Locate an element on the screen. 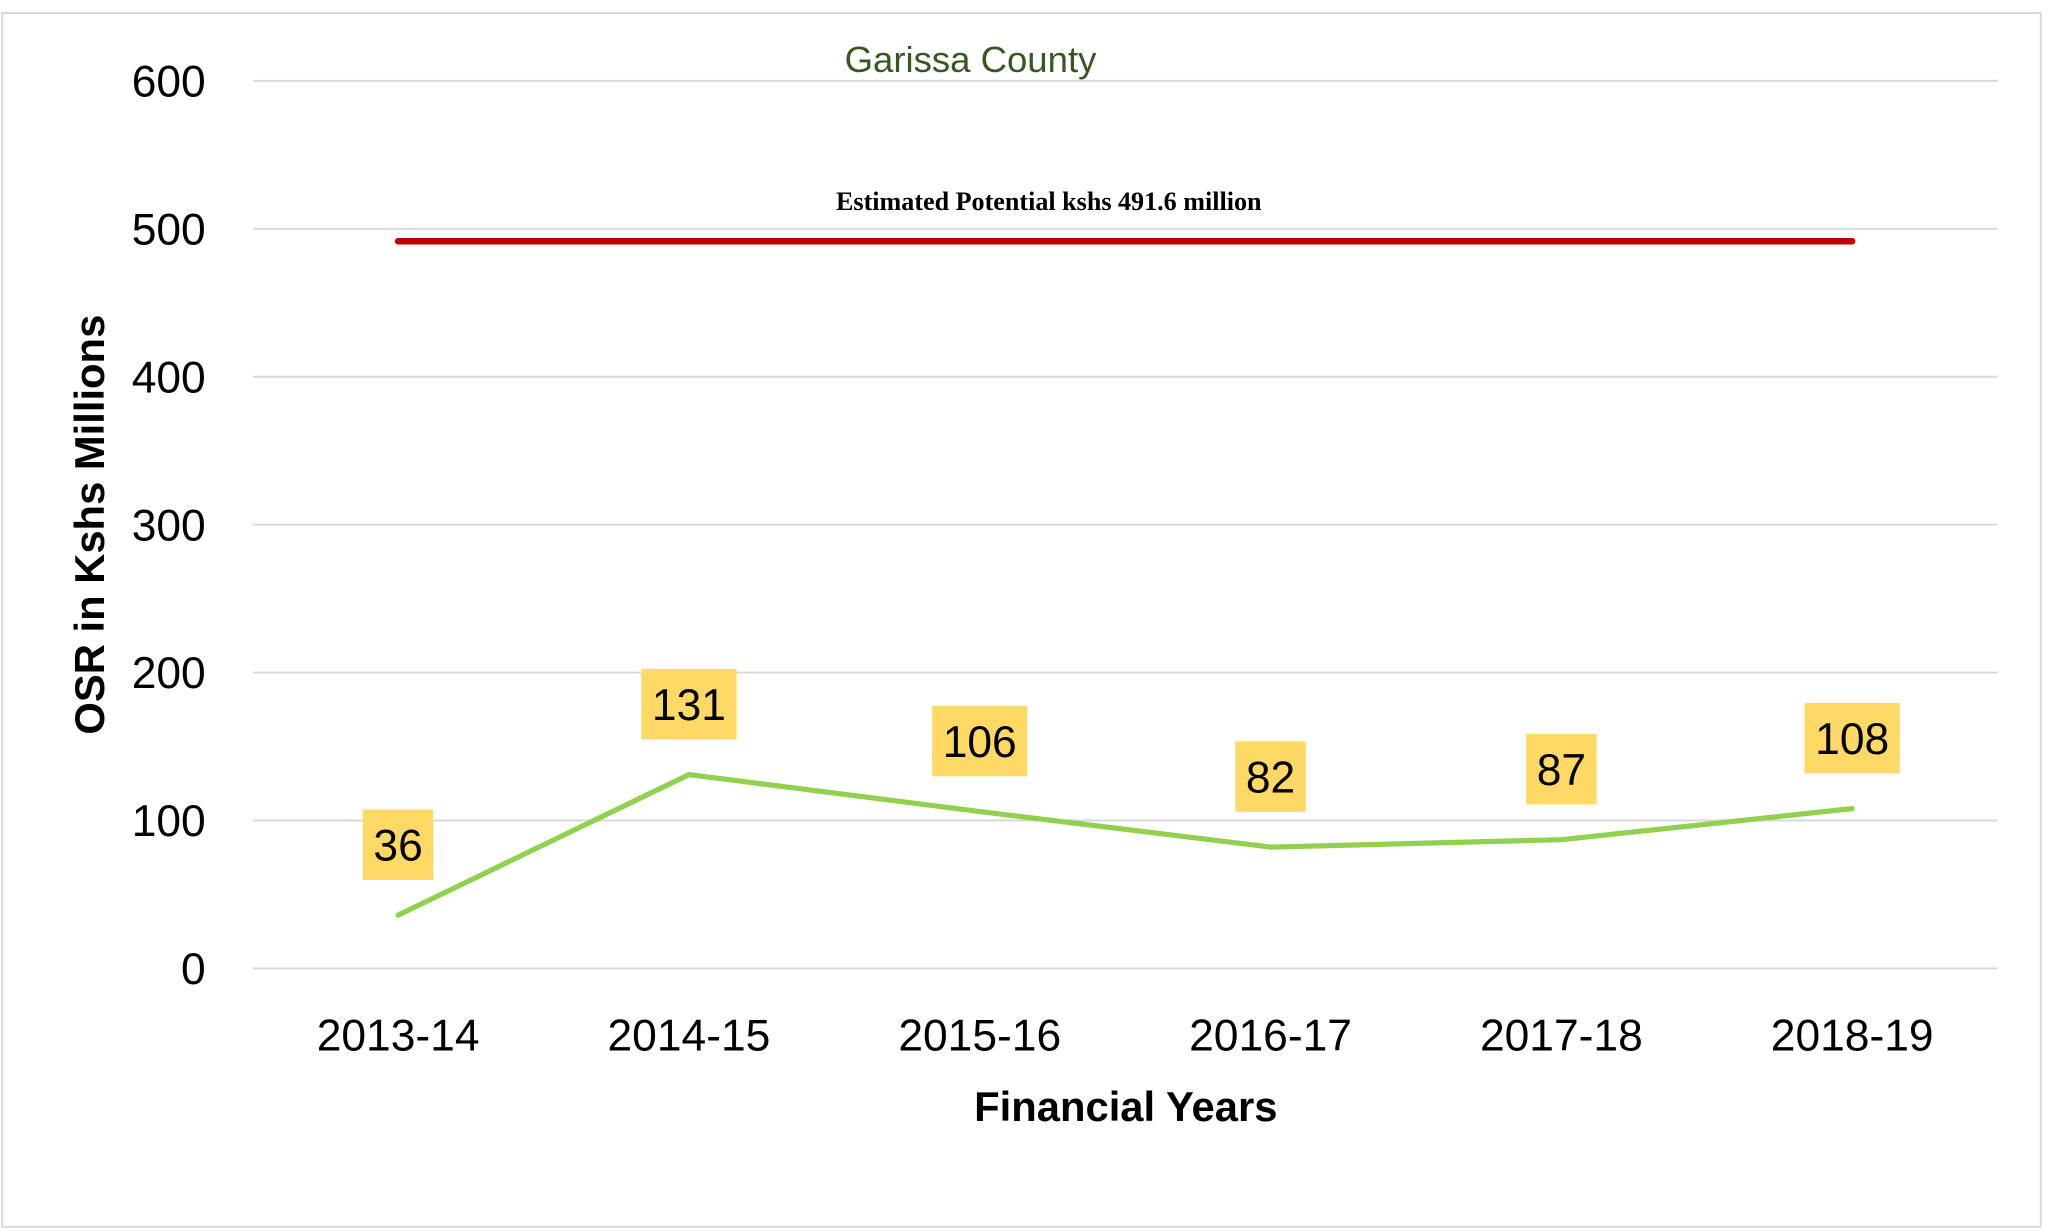 Image resolution: width=2048 pixels, height=1232 pixels. y-tick-label: 400 is located at coordinates (169, 377).